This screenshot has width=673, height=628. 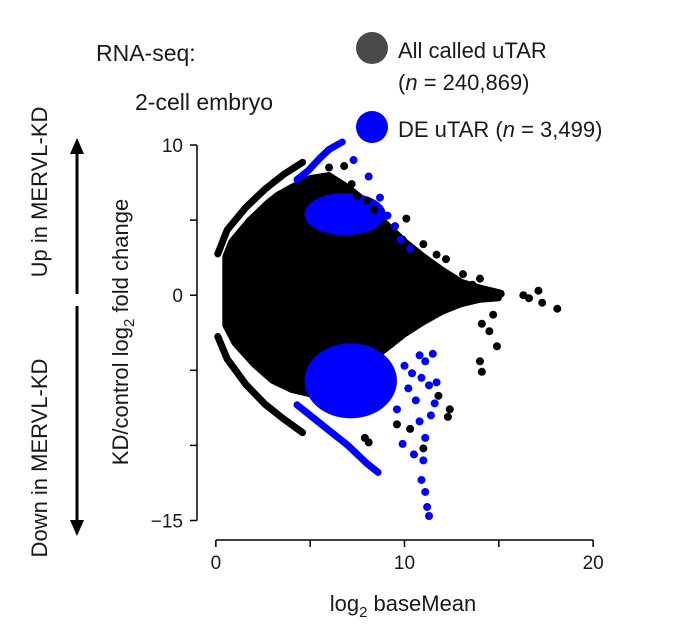 I want to click on legend-all-count-n: n, so click(x=411, y=82).